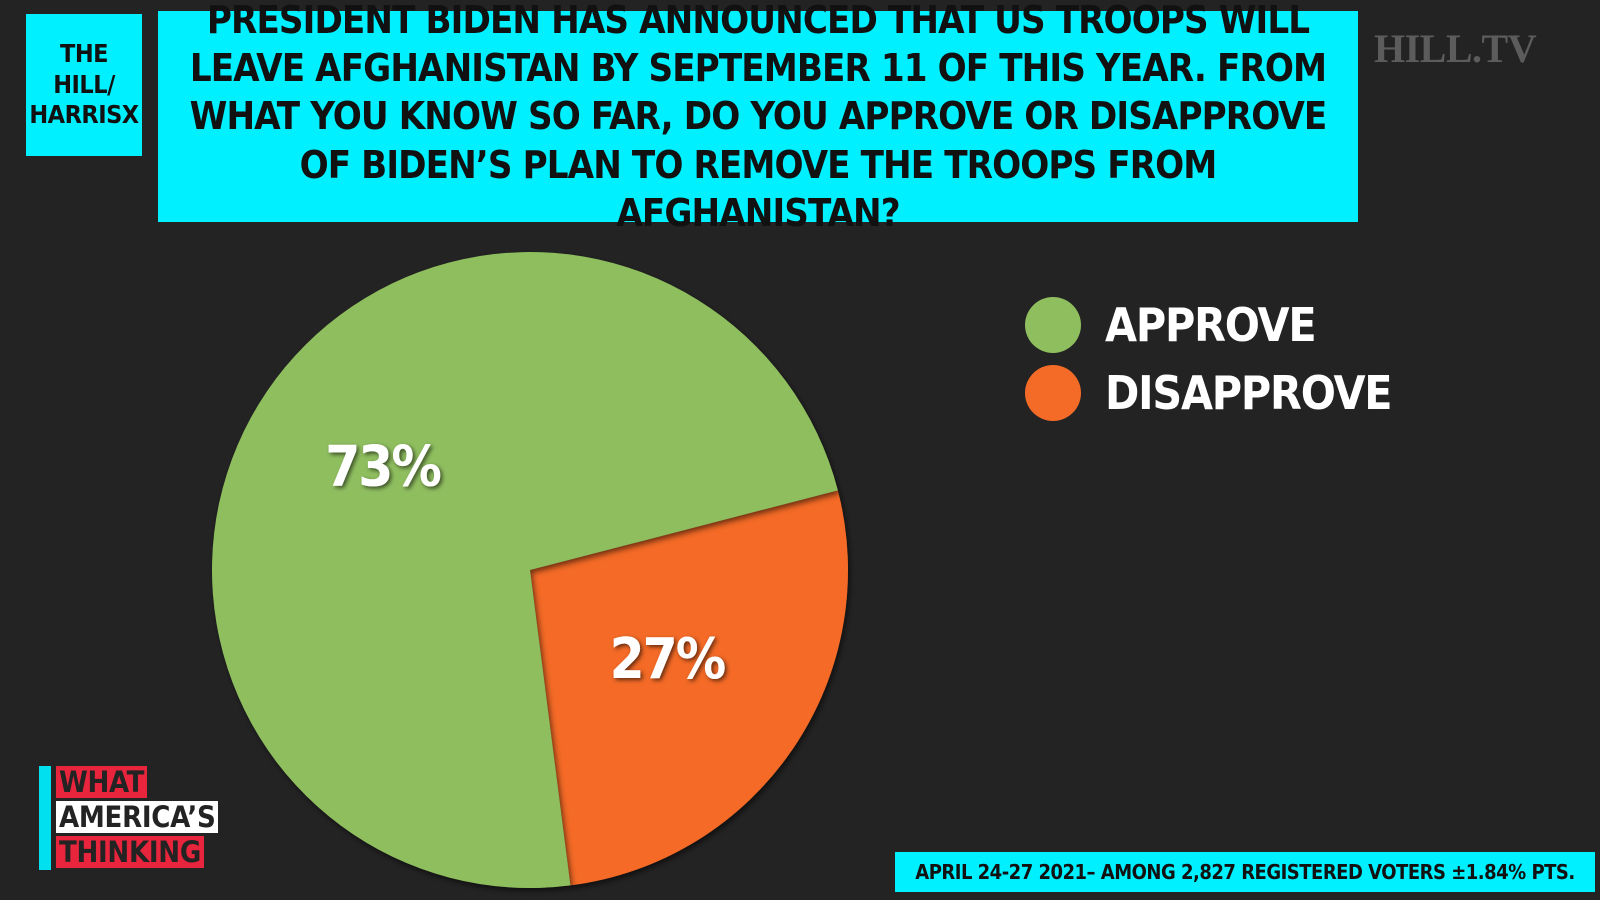 The image size is (1600, 900). What do you see at coordinates (1249, 393) in the screenshot?
I see `legend-label-disapprove: DISAPPROVE` at bounding box center [1249, 393].